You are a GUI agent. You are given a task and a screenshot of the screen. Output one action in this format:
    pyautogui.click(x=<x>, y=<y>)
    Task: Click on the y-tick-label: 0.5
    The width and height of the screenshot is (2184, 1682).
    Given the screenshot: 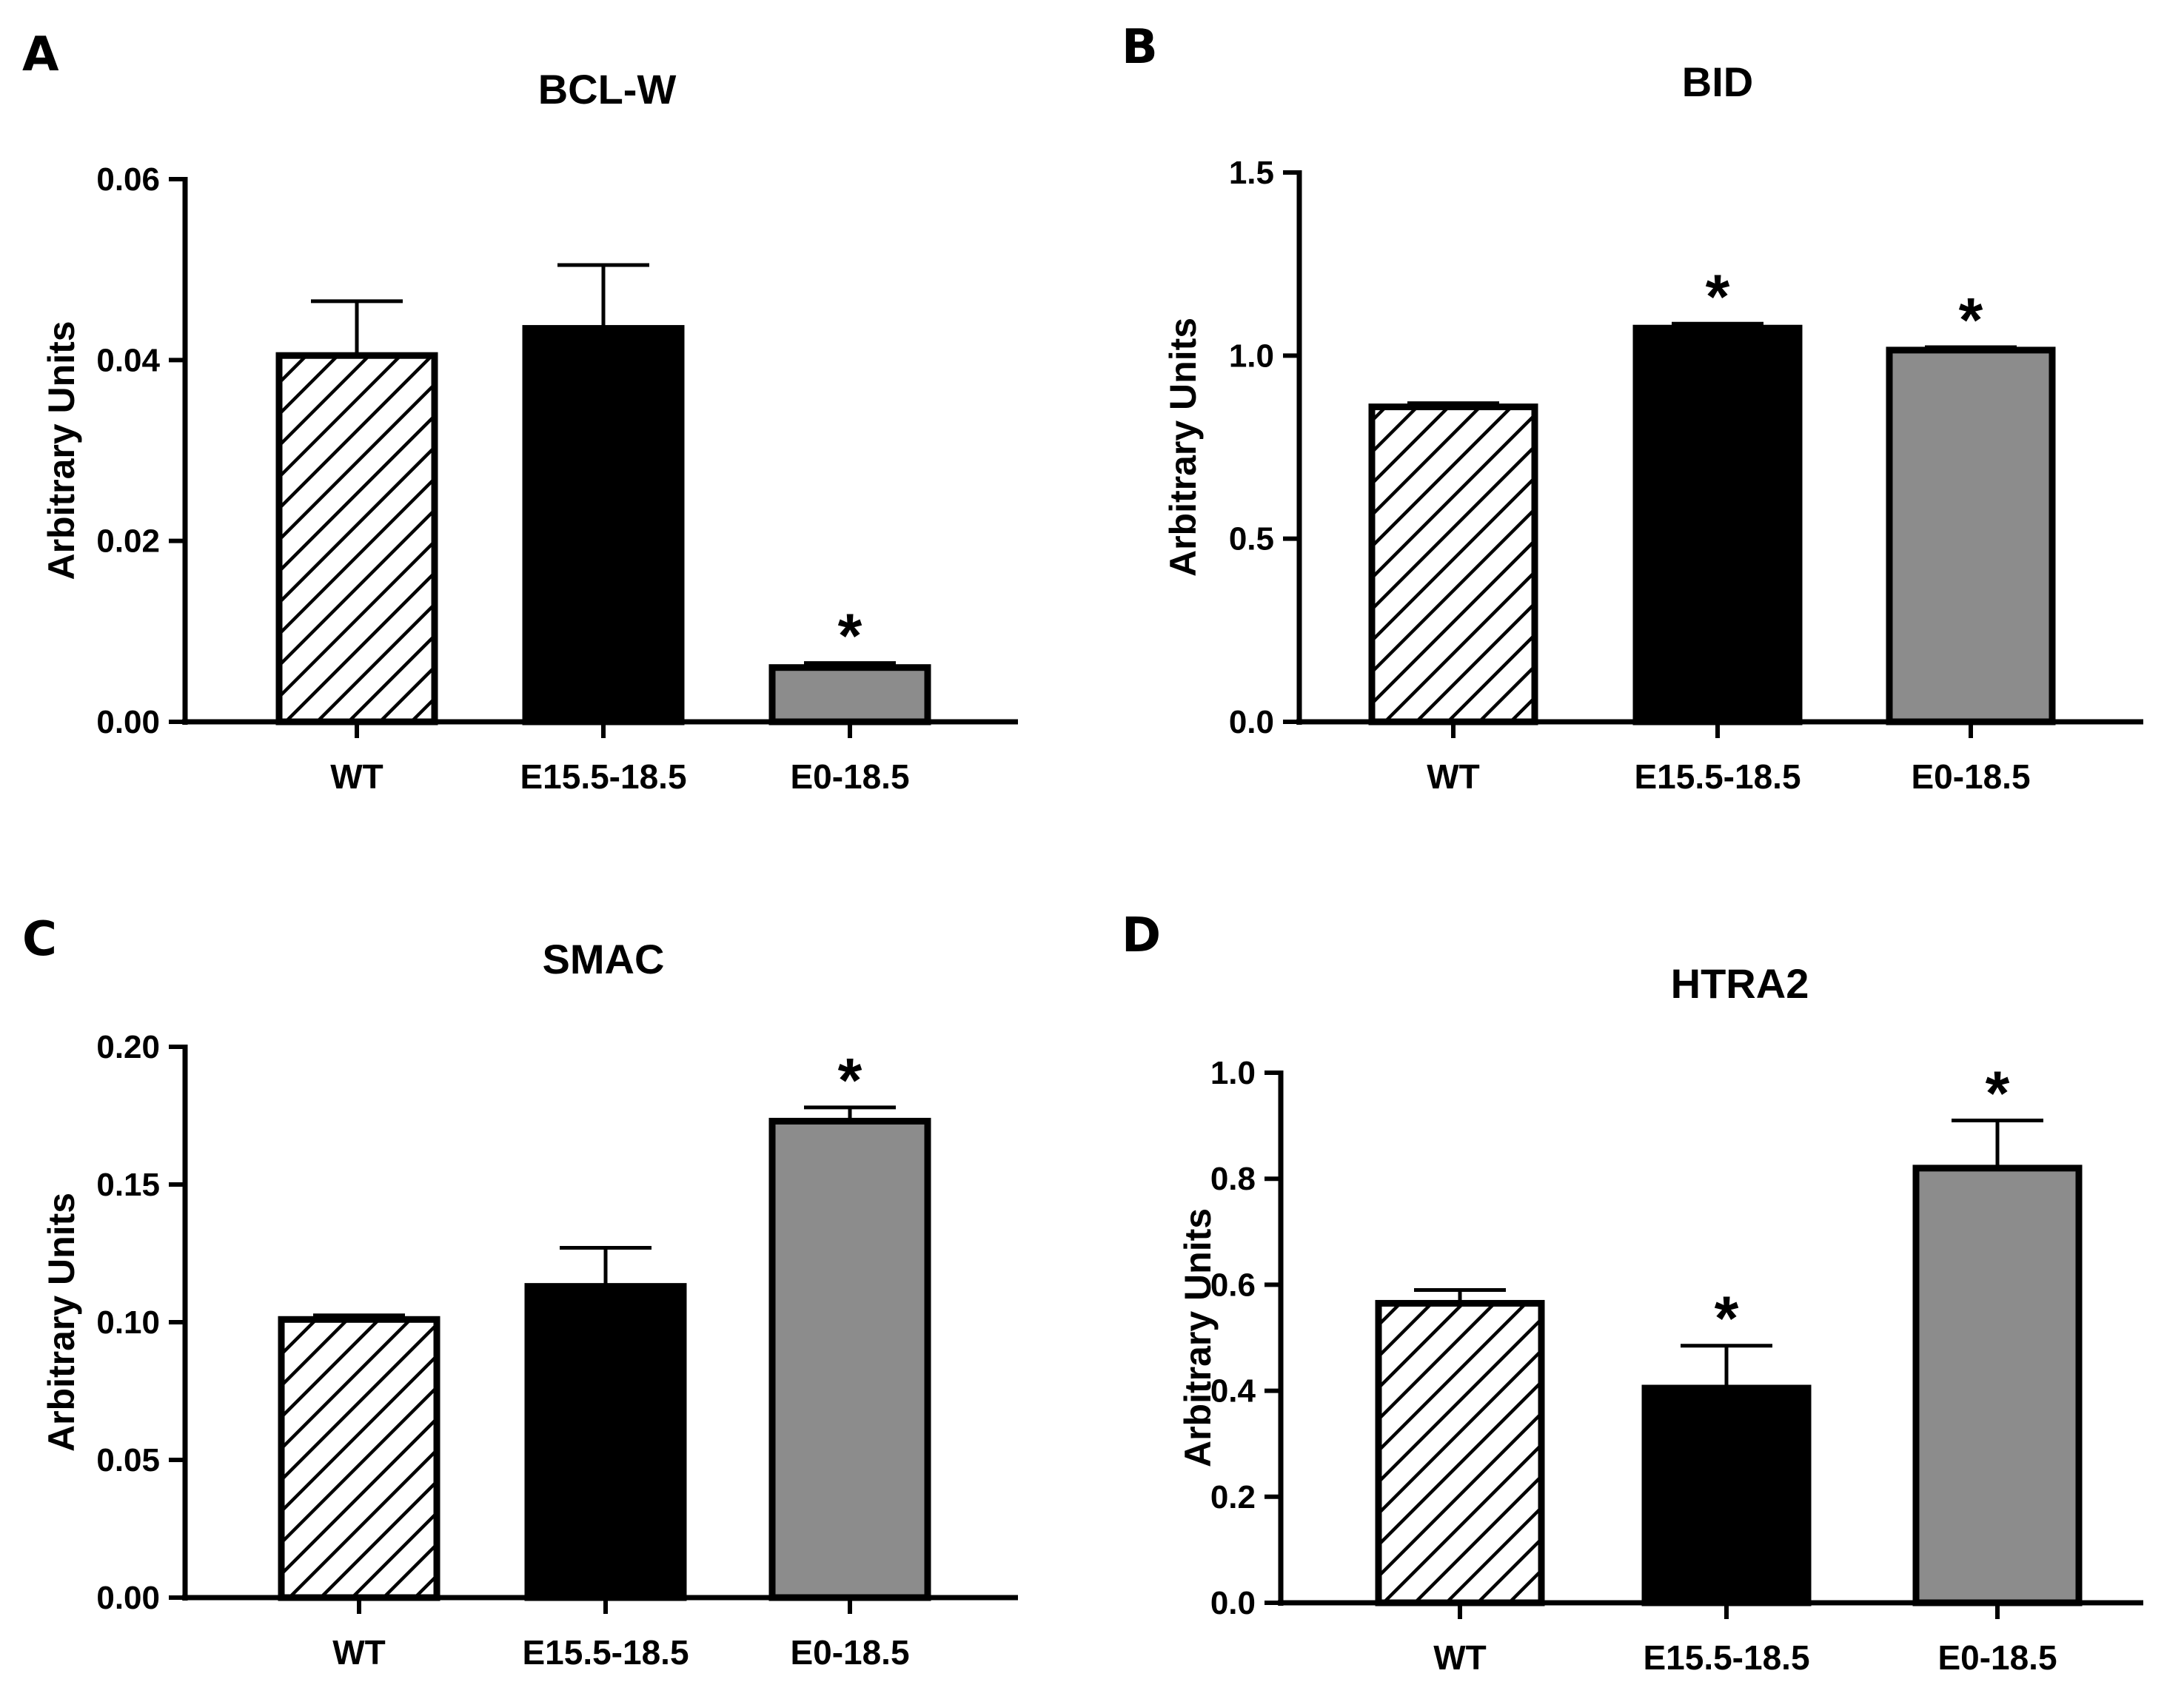 What is the action you would take?
    pyautogui.click(x=1251, y=539)
    